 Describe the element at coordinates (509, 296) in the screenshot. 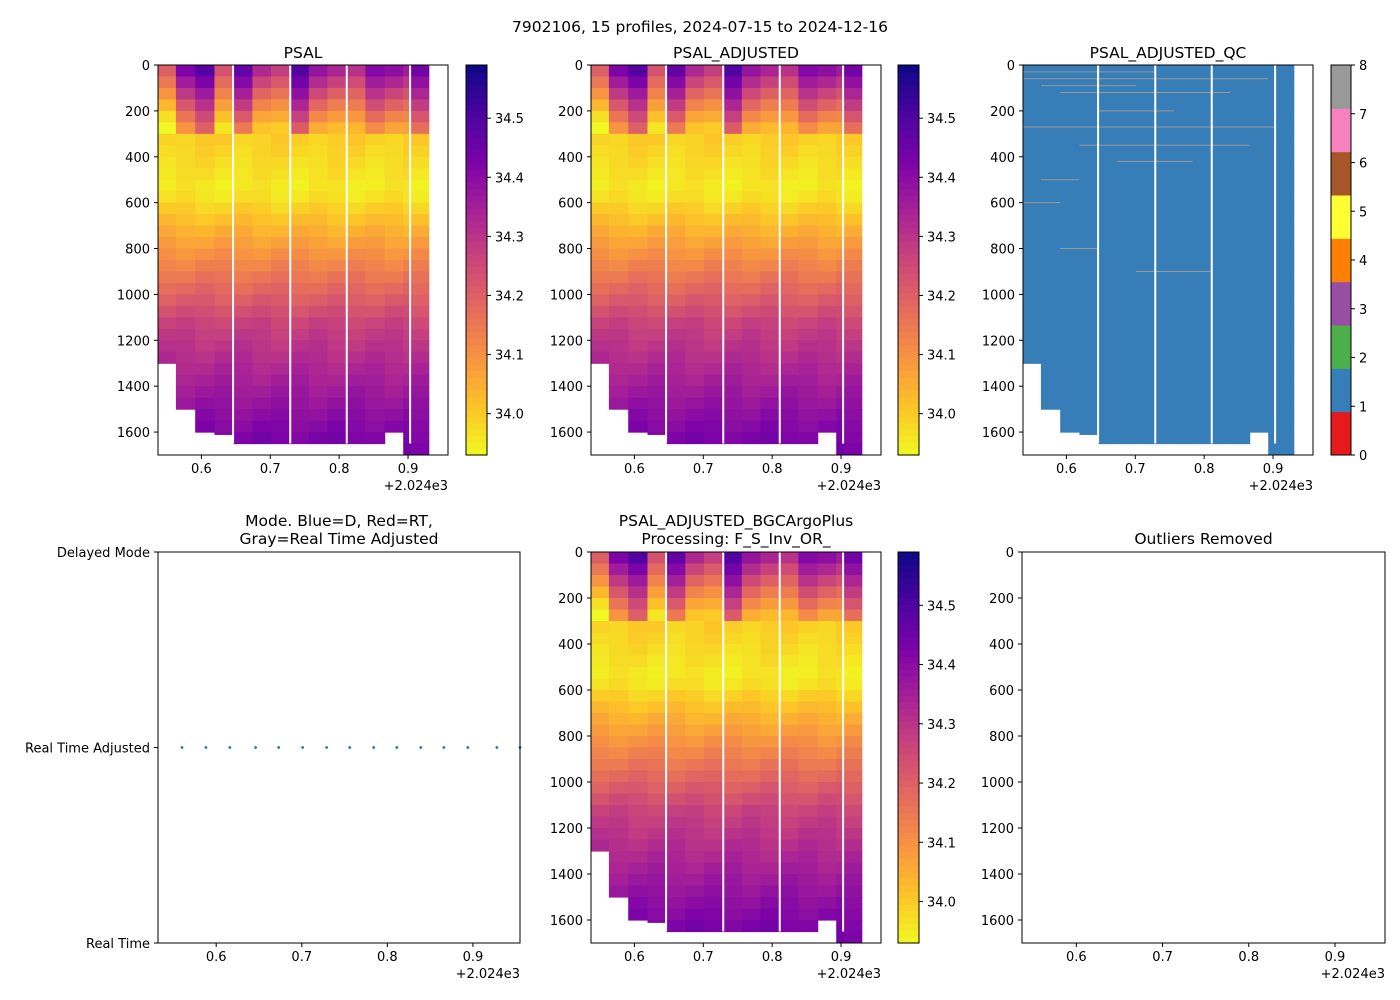

I see `colorbar-tick-label: 34.2` at that location.